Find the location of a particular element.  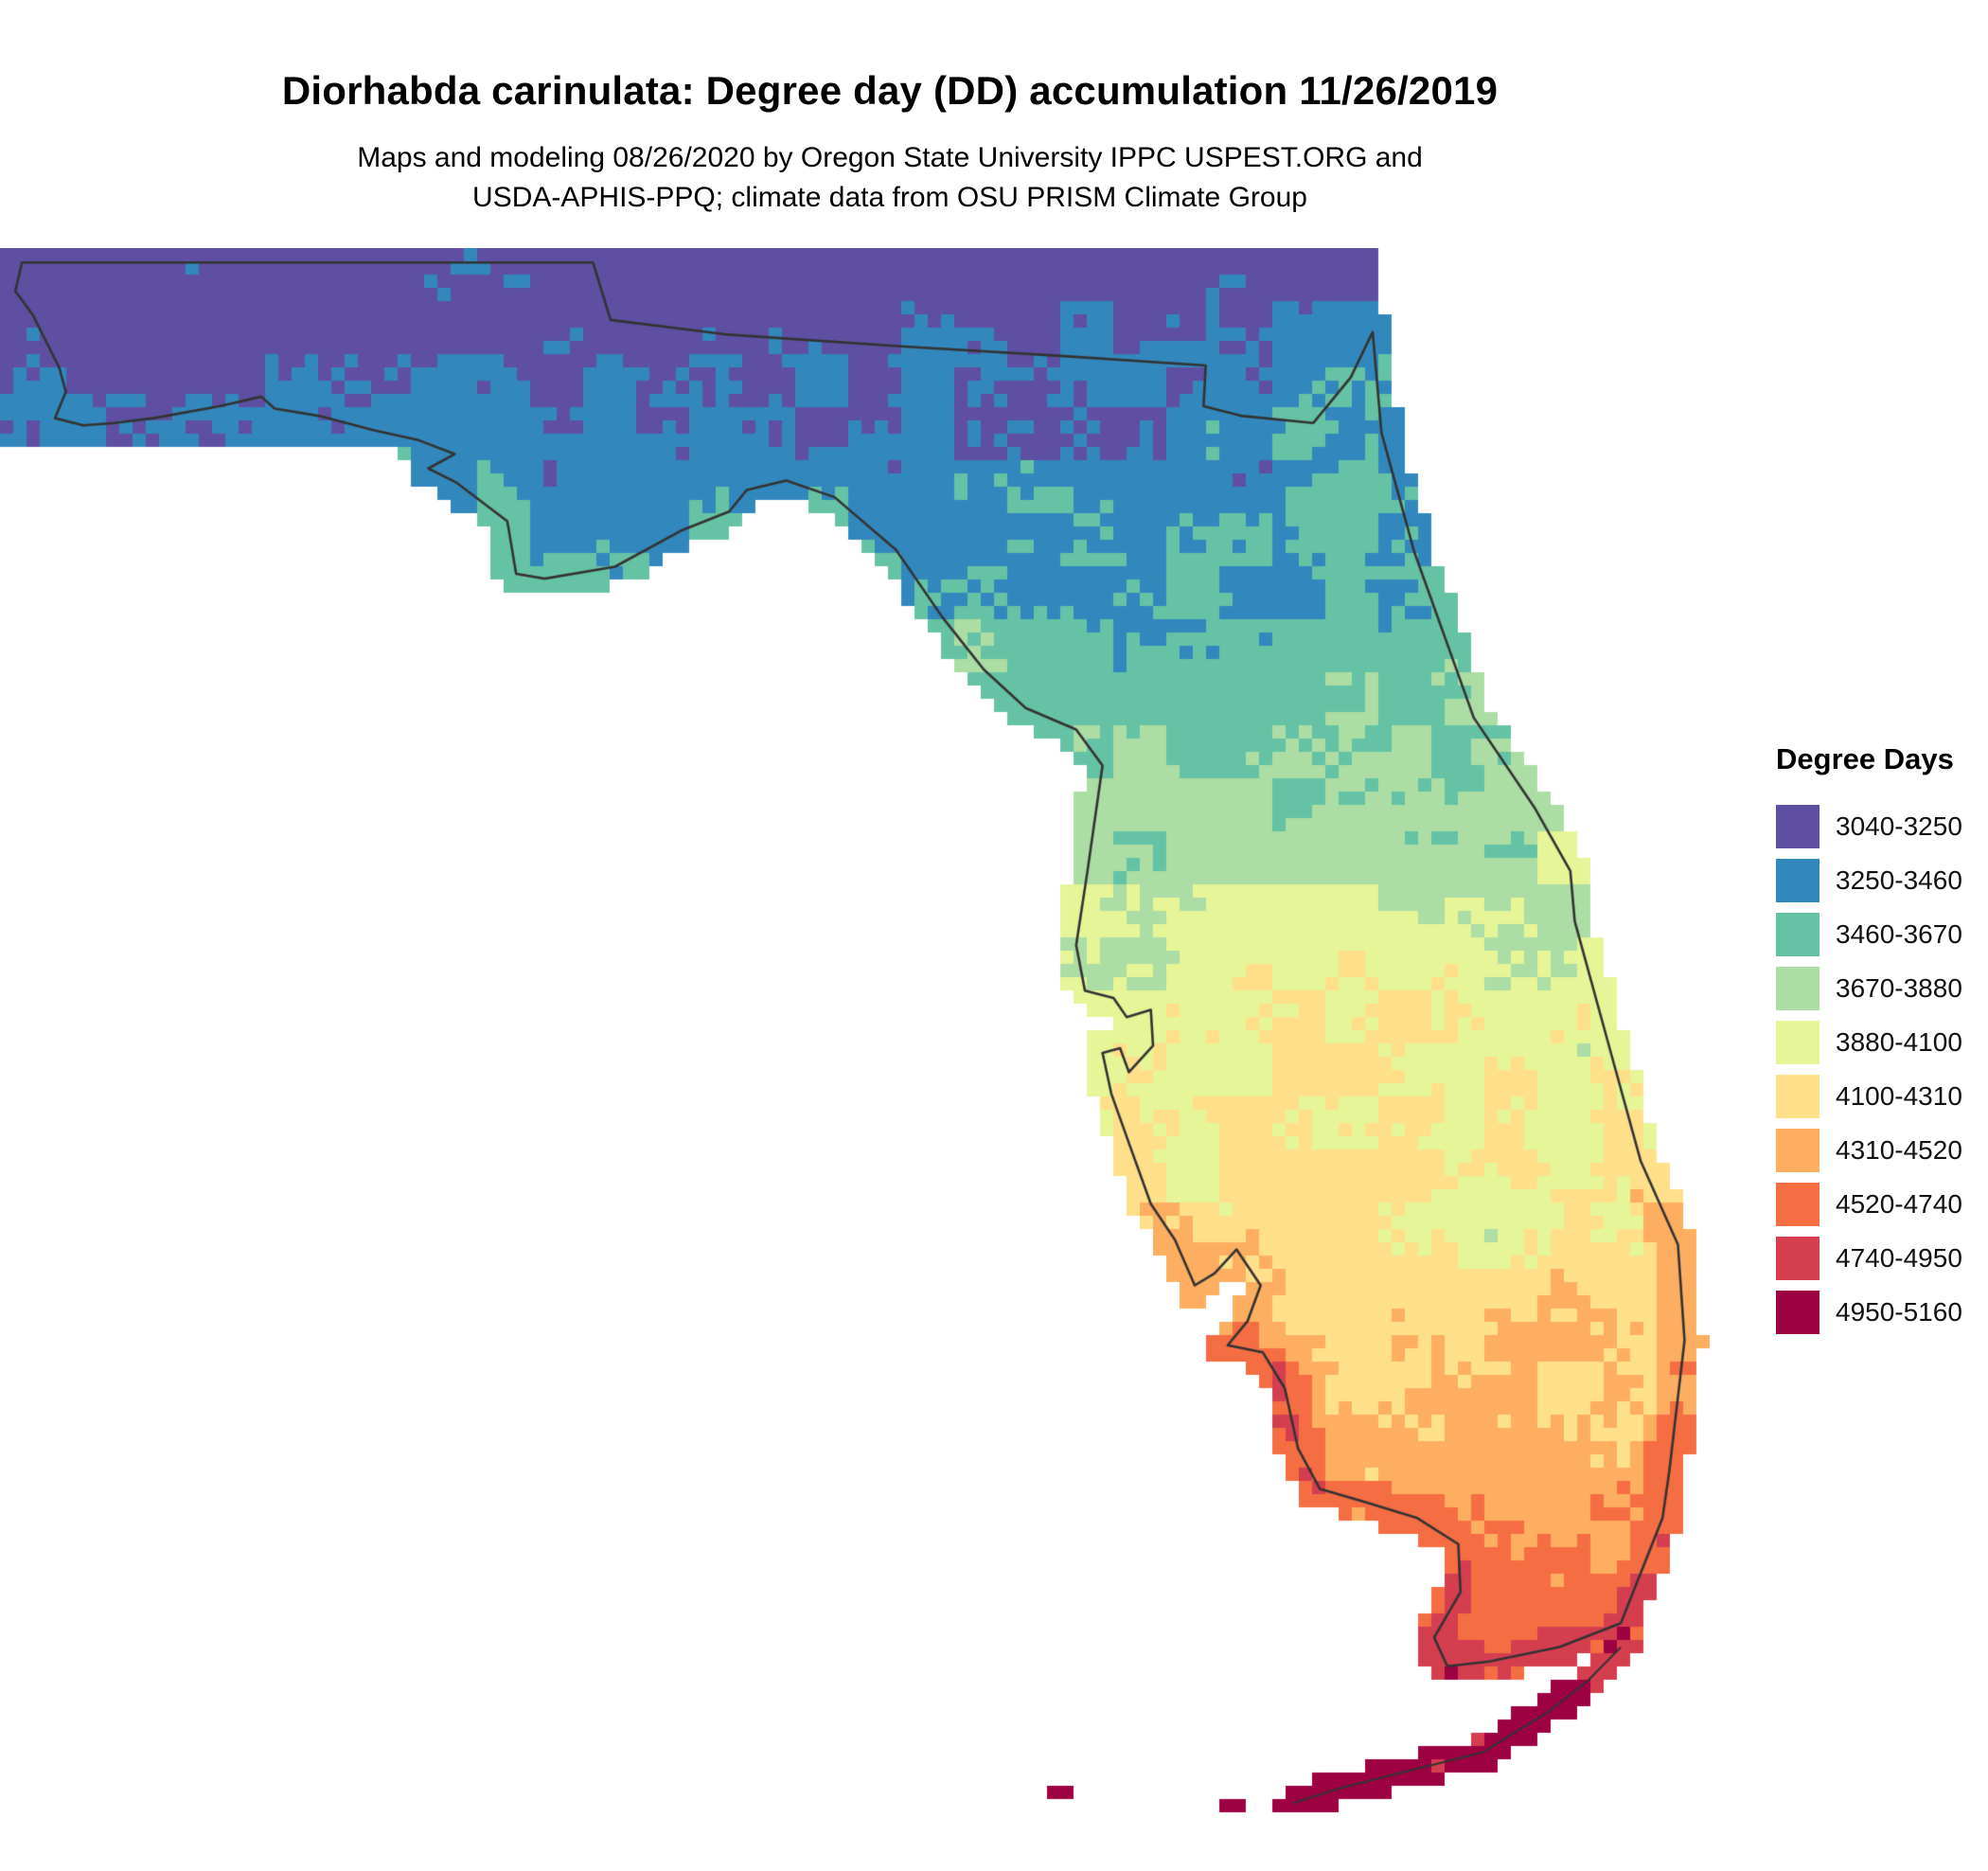

legend-entry: 4950-5160 is located at coordinates (1869, 1312).